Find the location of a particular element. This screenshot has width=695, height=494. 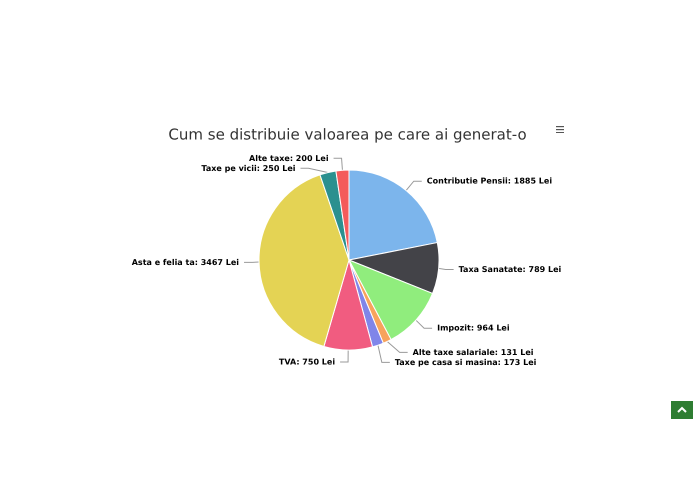

slice-label: Contributie Pensii: 1885 Lei is located at coordinates (489, 181).